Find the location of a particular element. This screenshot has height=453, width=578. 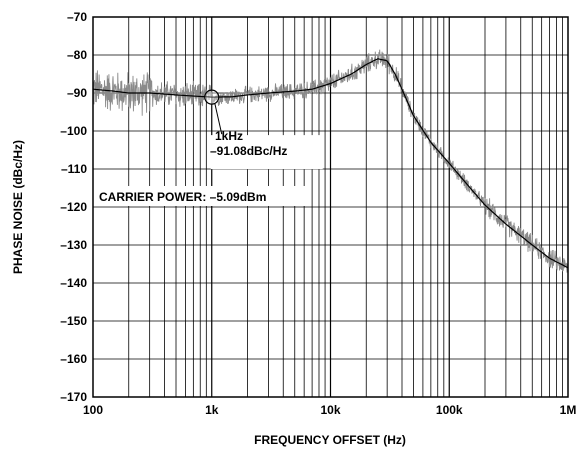

x-tick-label: 1M is located at coordinates (568, 410).